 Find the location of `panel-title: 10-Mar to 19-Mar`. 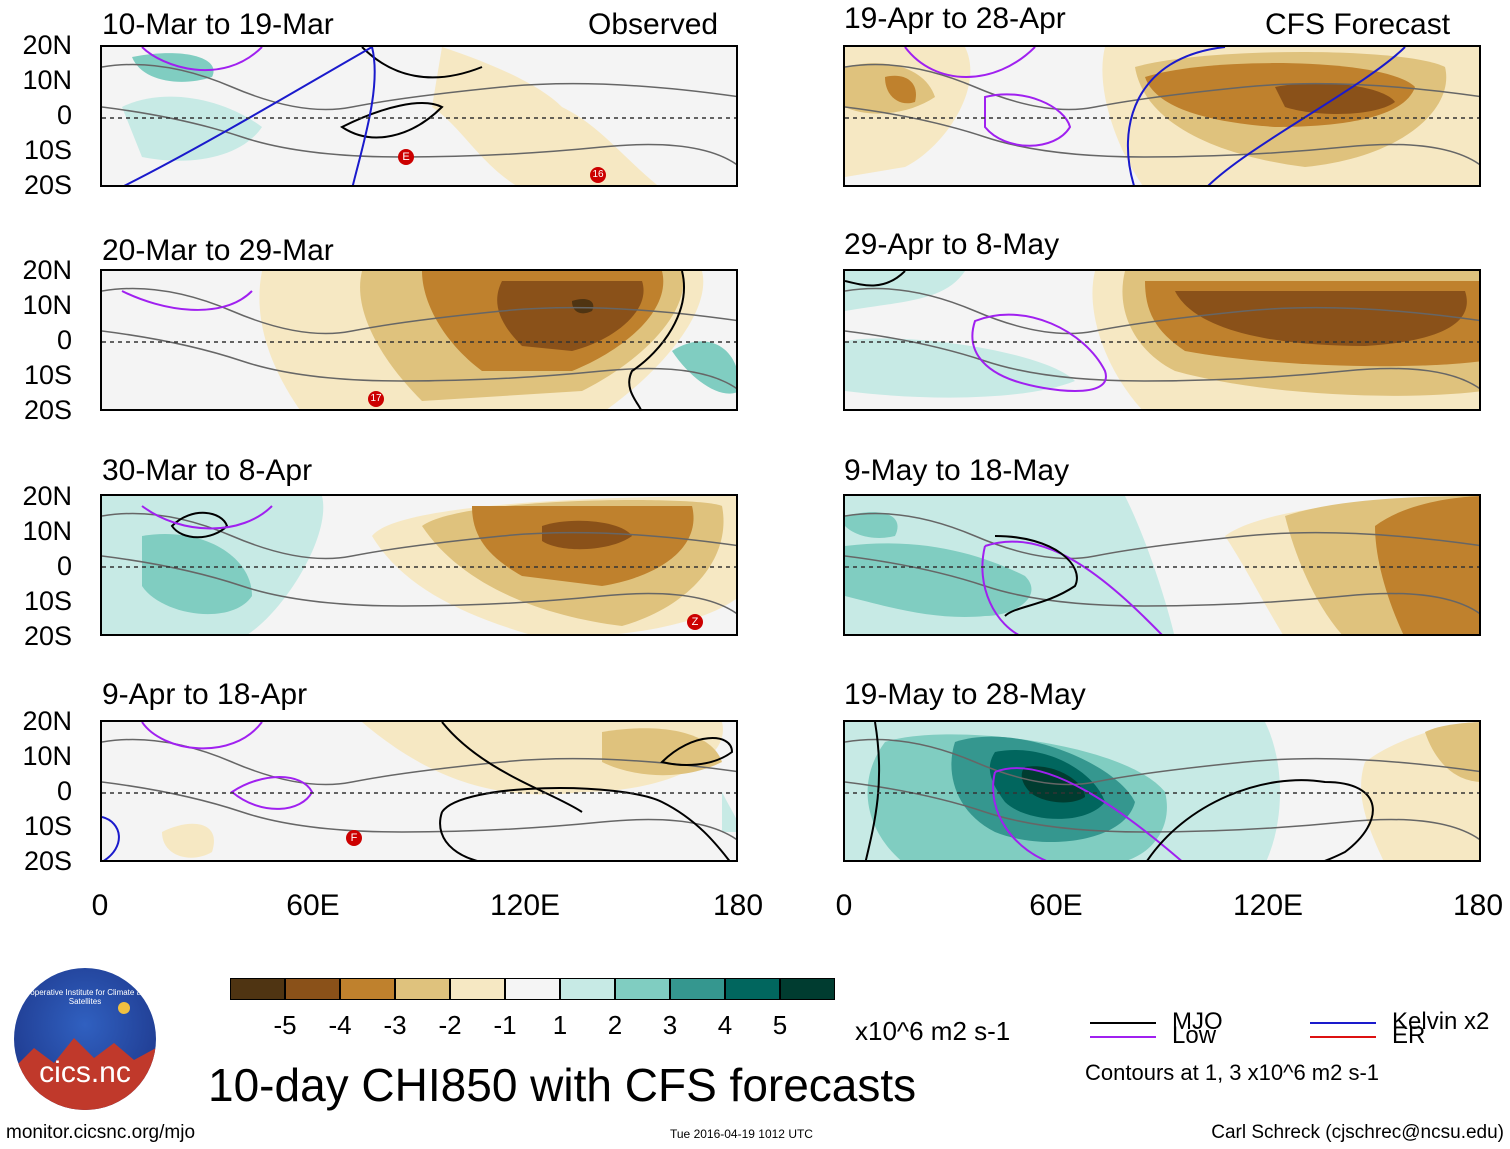

panel-title: 10-Mar to 19-Mar is located at coordinates (218, 24).